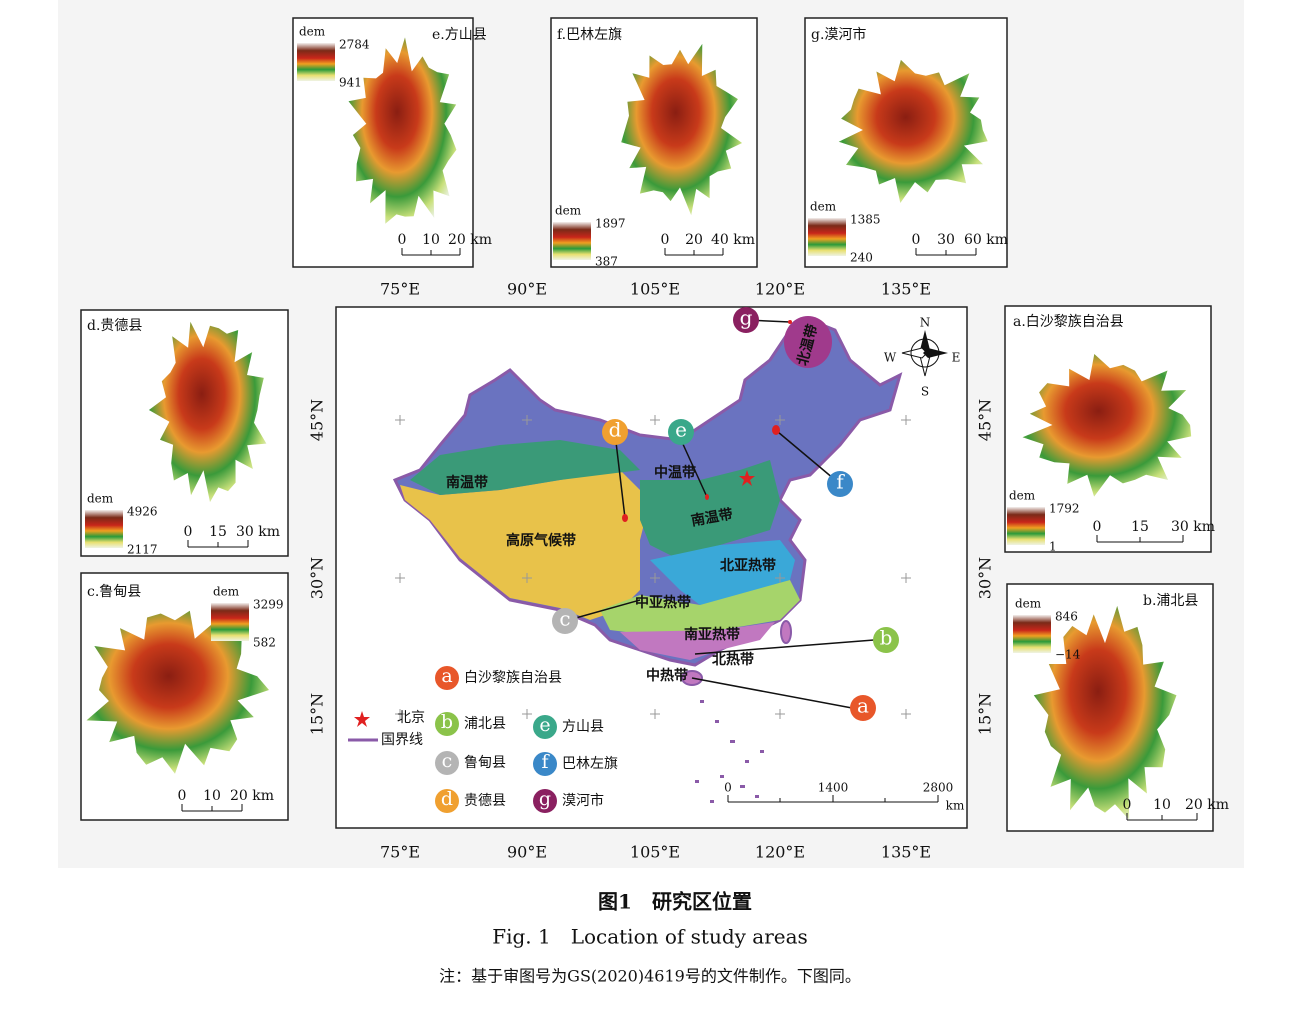  I want to click on caption-note: 注：基于审图号为GS(2020)4619号的文件制作。下图同。, so click(650, 976).